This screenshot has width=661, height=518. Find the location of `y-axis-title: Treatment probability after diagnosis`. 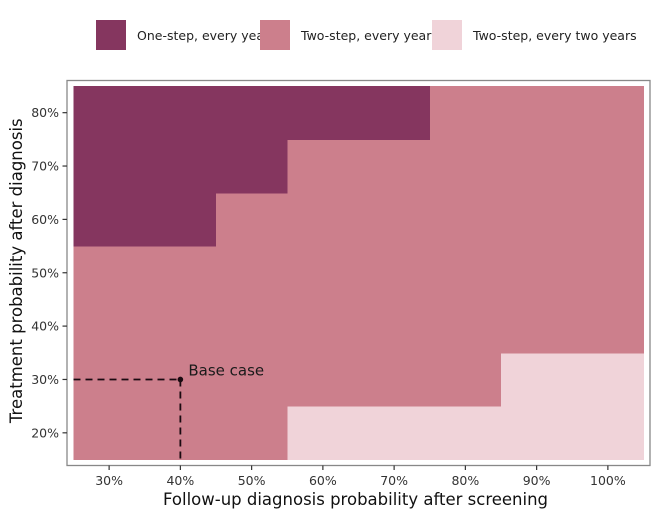

y-axis-title: Treatment probability after diagnosis is located at coordinates (16, 271).